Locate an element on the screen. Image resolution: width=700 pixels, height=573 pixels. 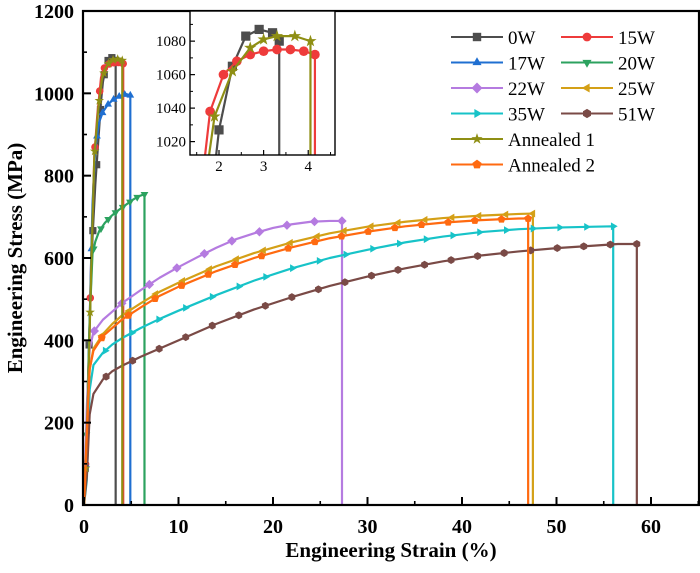
legend-label: 0W is located at coordinates (522, 38).